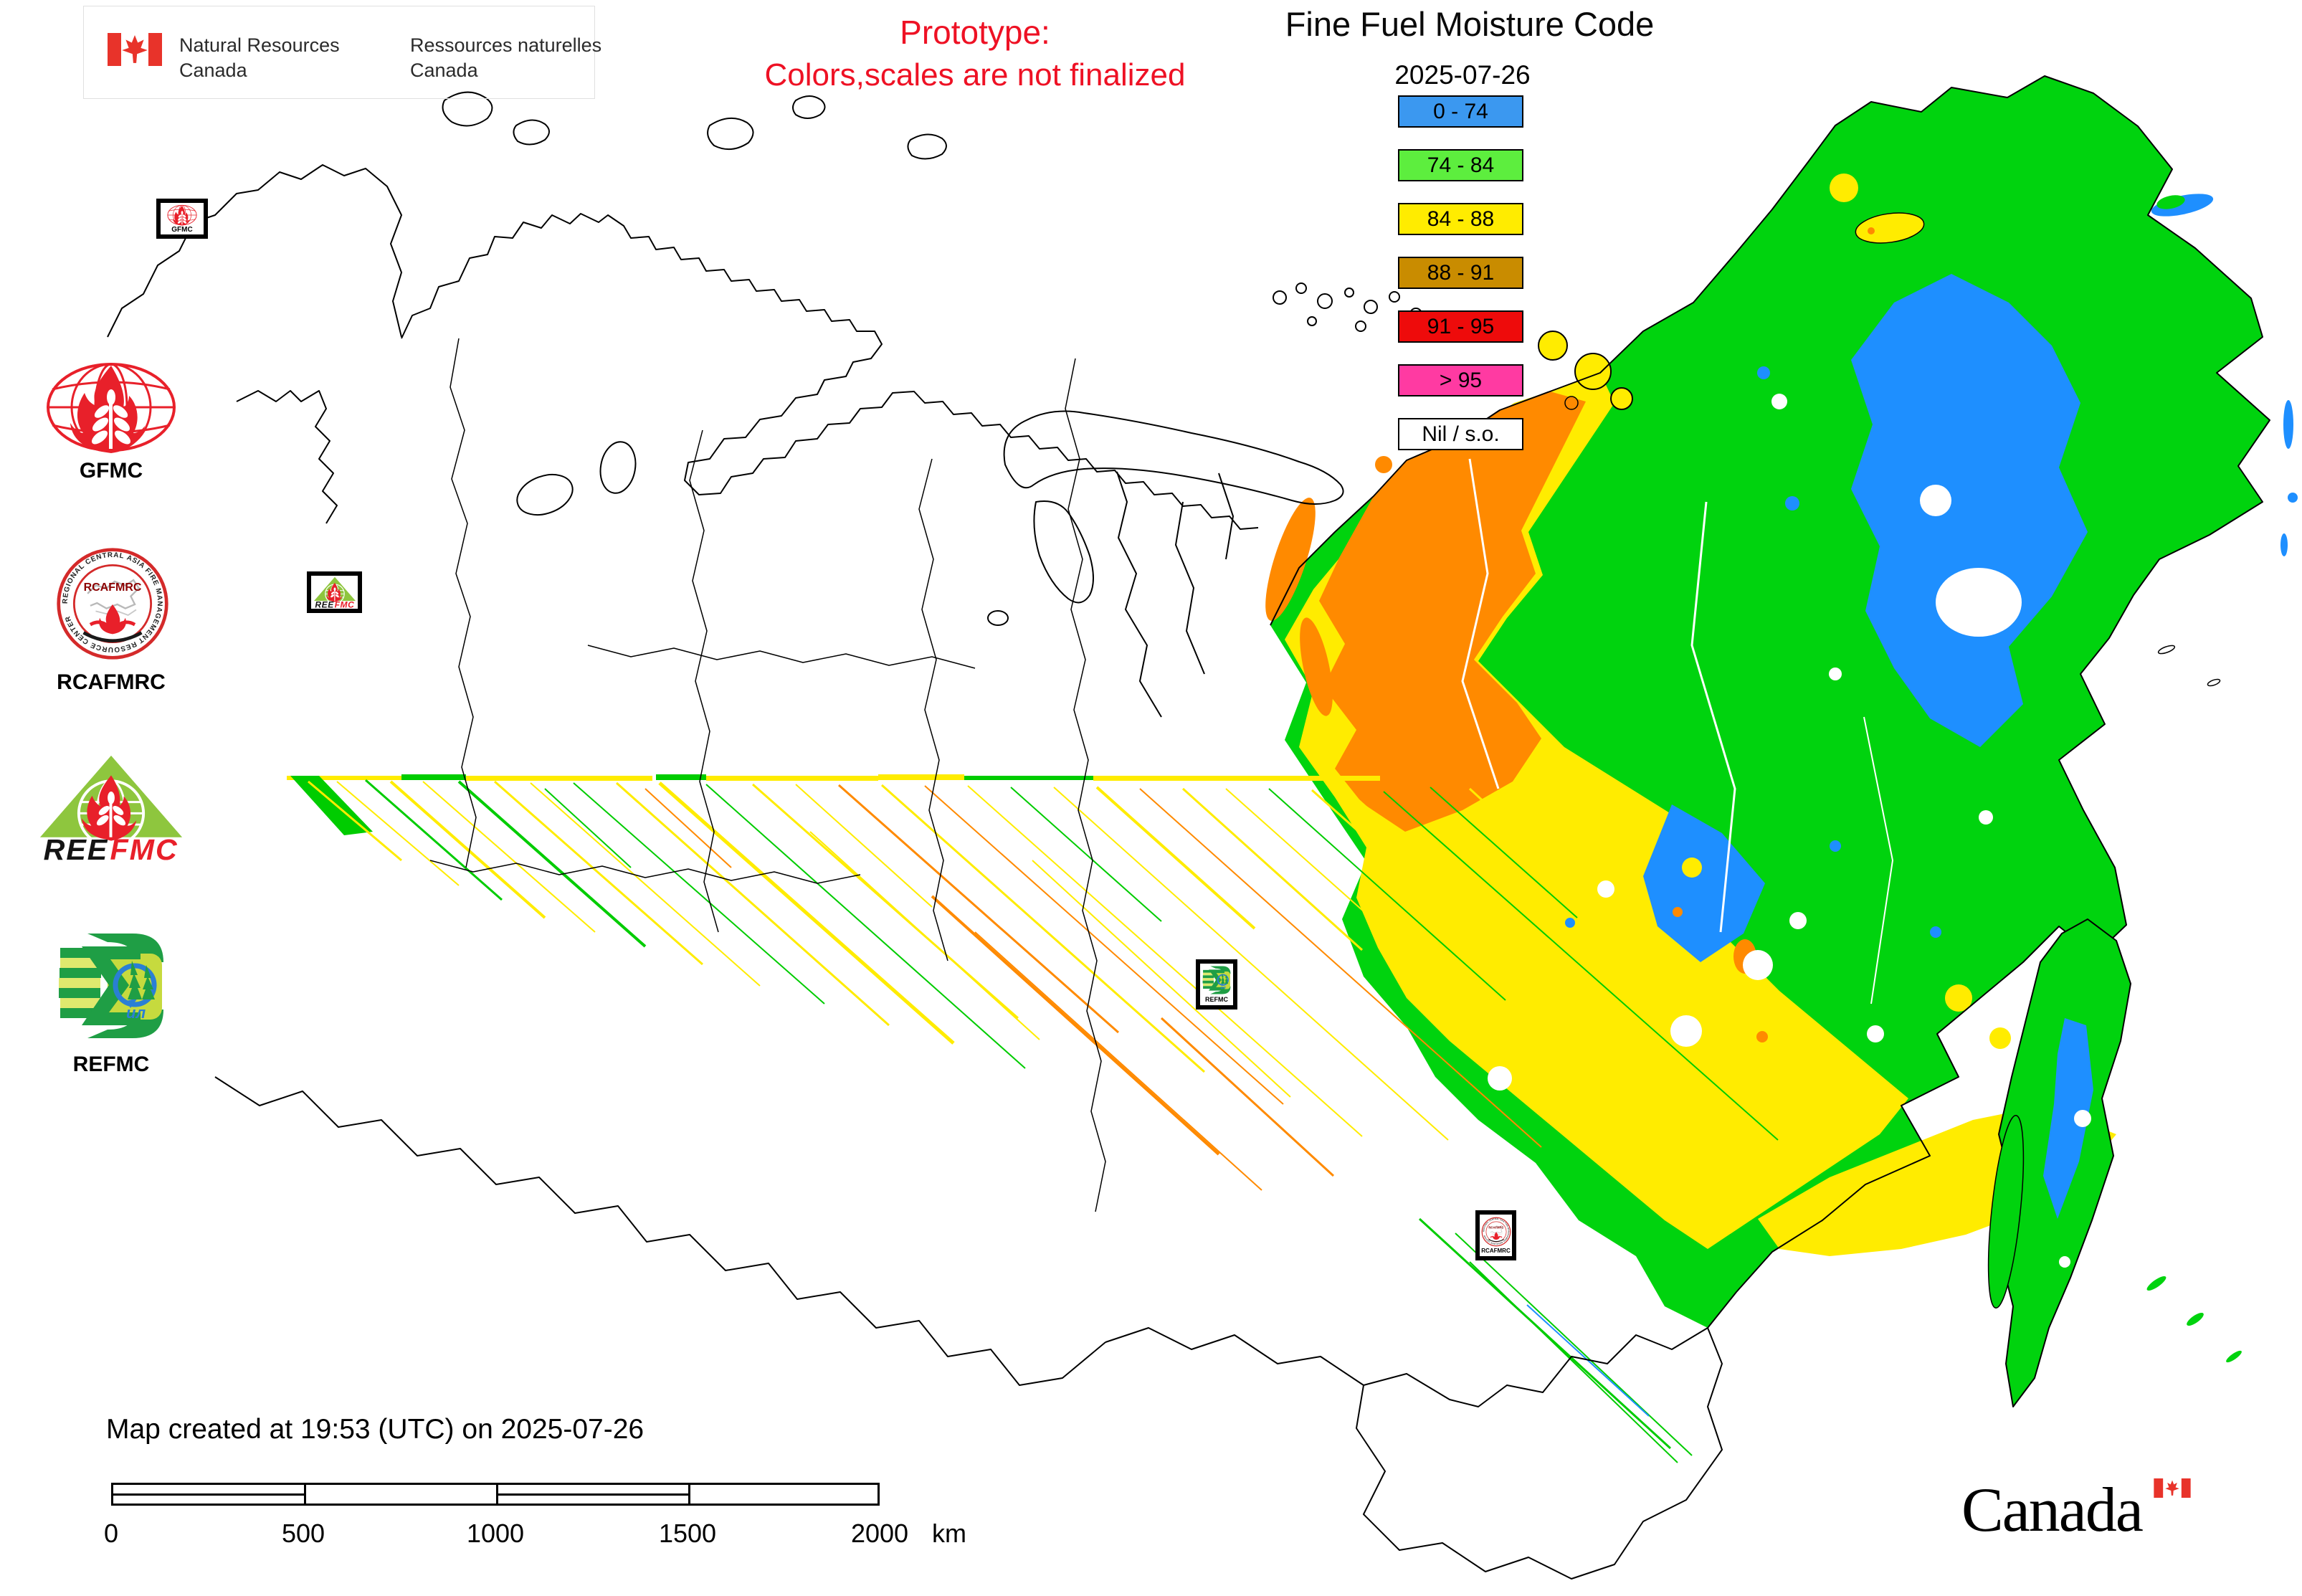 The image size is (2302, 1596). I want to click on map-marker-reefmc, so click(334, 592).